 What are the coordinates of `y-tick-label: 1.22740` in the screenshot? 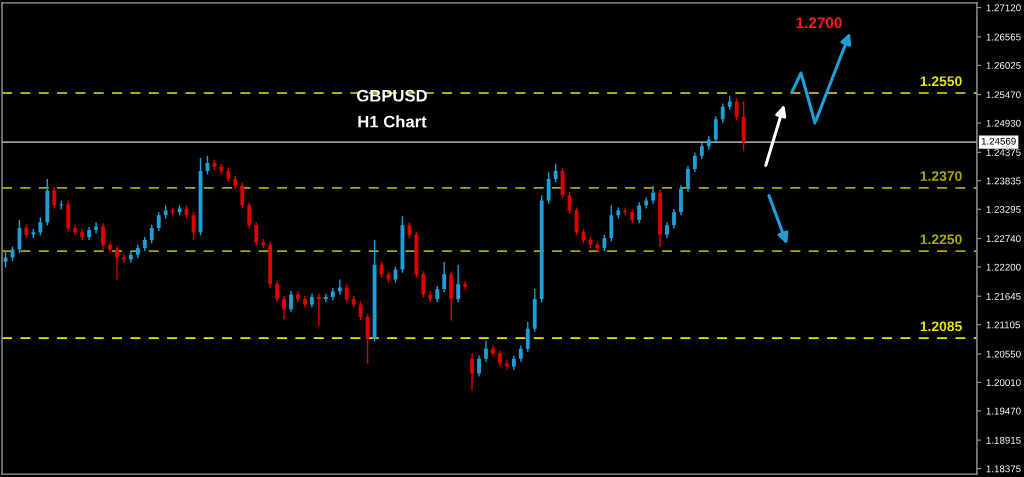 It's located at (1003, 239).